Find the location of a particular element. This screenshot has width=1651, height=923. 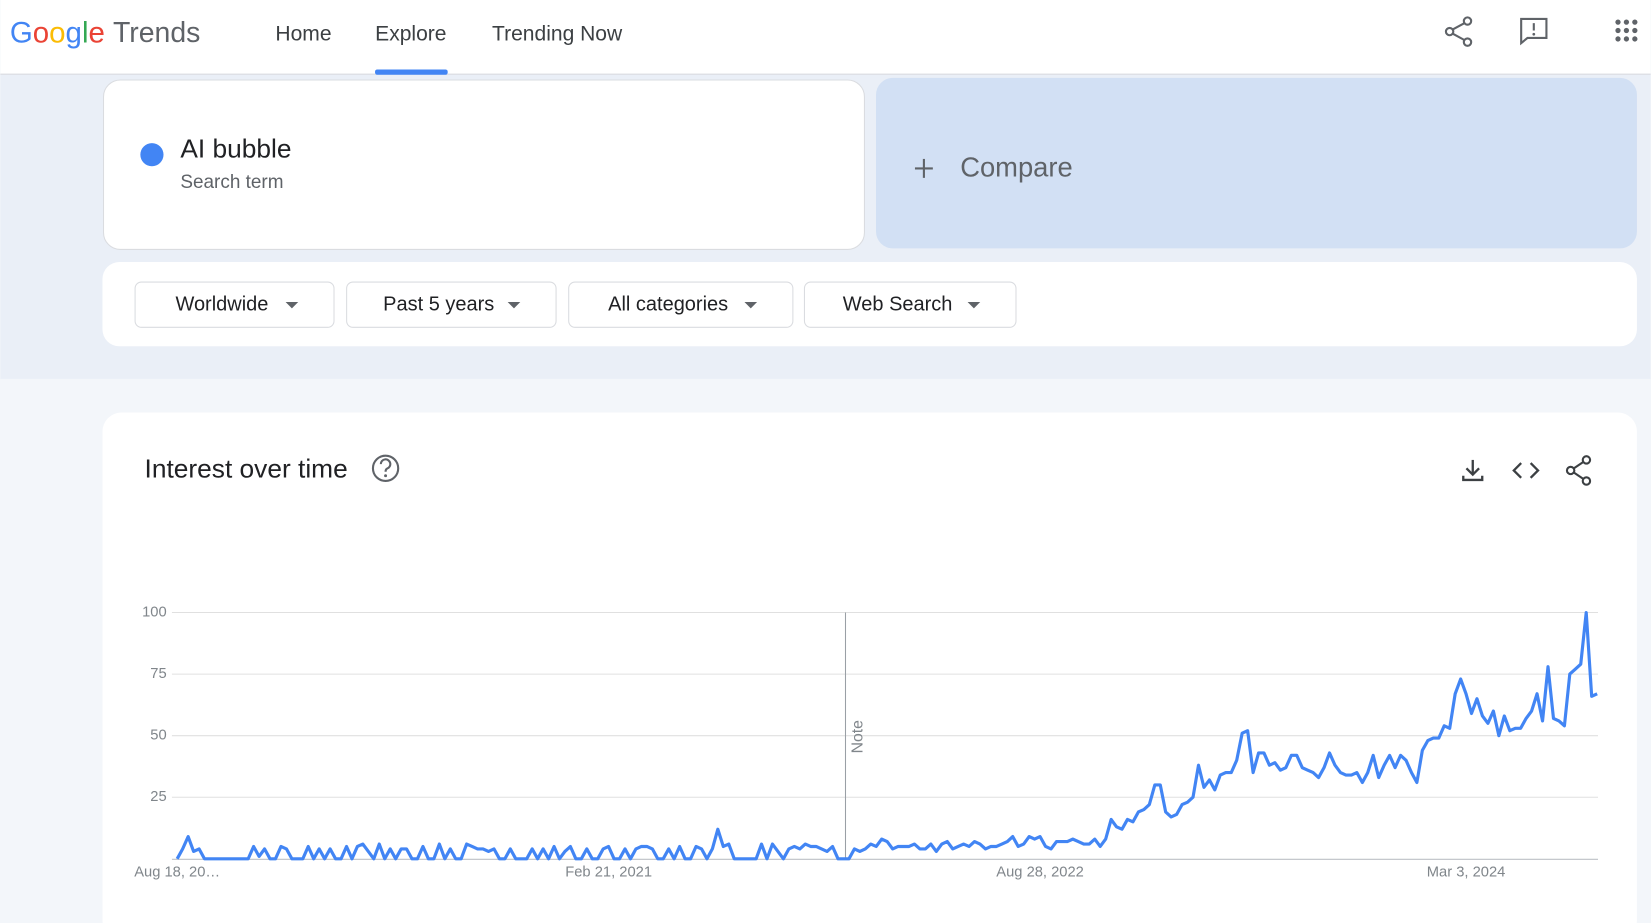

y-tick-label: 50 is located at coordinates (158, 736).